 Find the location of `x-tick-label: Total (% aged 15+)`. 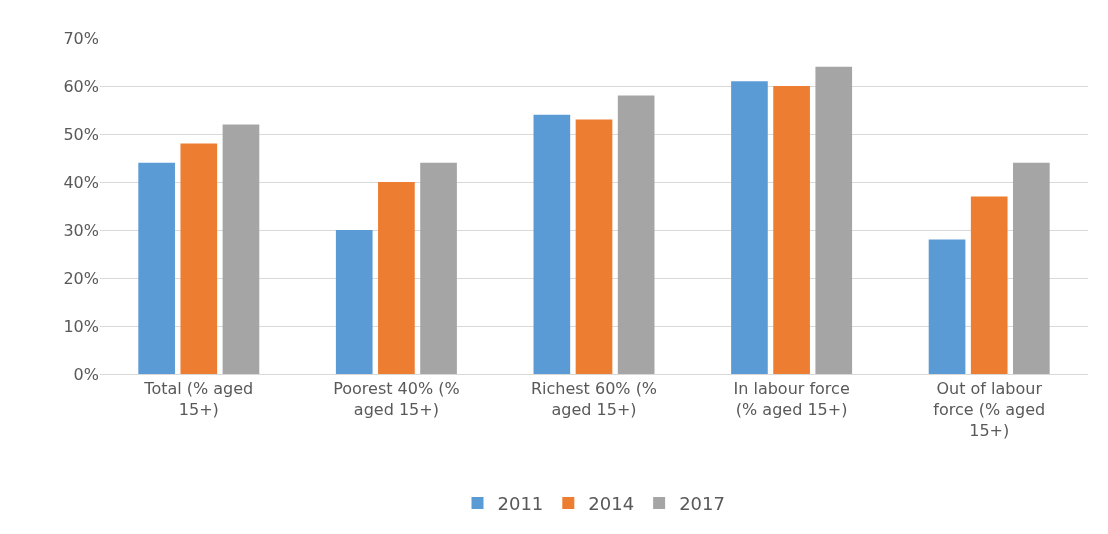

x-tick-label: Total (% aged 15+) is located at coordinates (198, 399).